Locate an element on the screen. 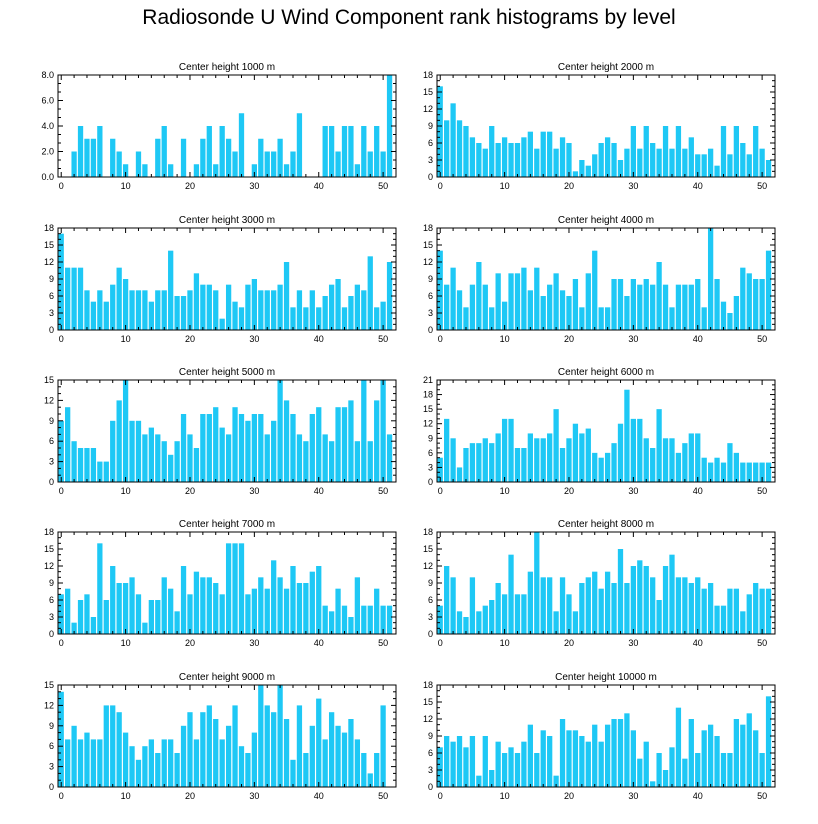  panel-title: Center height 7000 m is located at coordinates (227, 524).